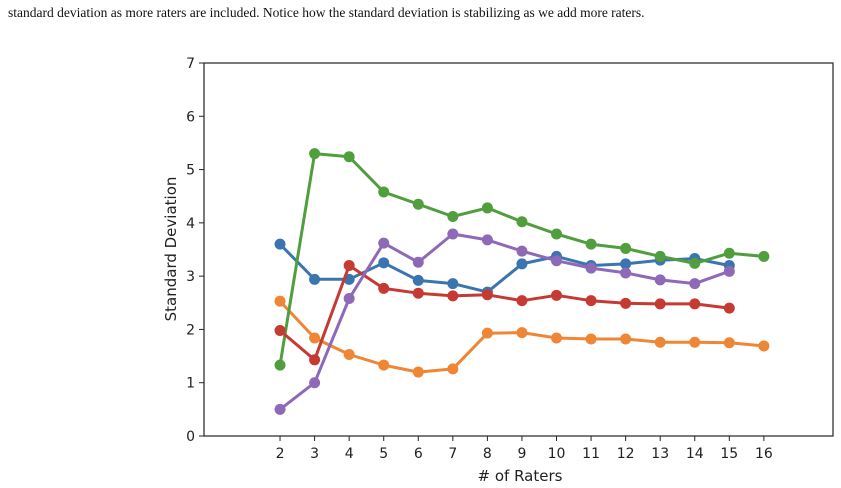 The width and height of the screenshot is (841, 488). Describe the element at coordinates (190, 224) in the screenshot. I see `y-tick-label: 4` at that location.